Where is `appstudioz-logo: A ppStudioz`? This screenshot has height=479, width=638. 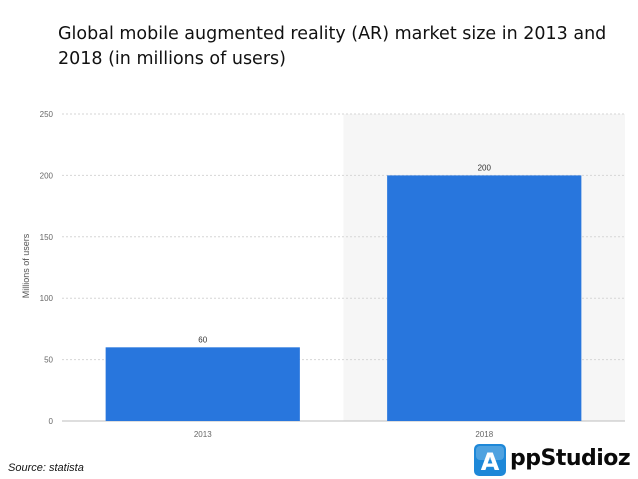 appstudioz-logo: A ppStudioz is located at coordinates (553, 460).